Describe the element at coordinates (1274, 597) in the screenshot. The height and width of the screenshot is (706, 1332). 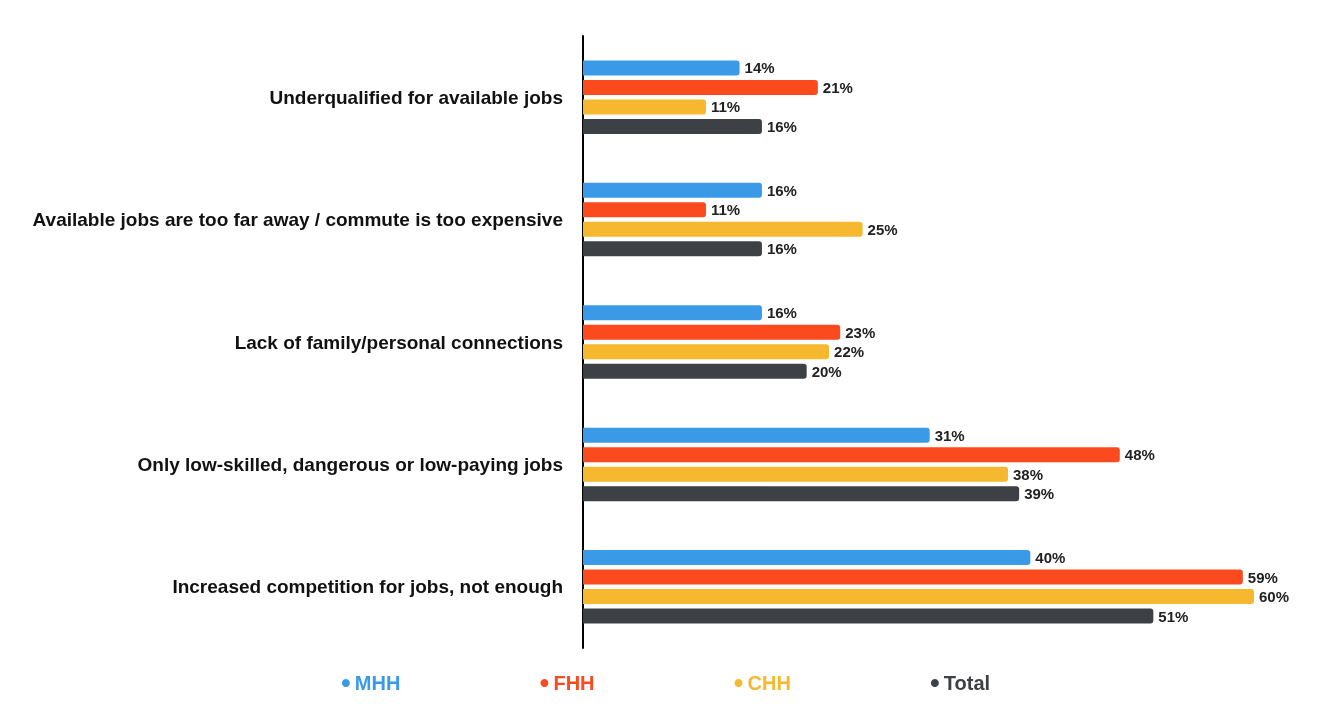
I see `data-label: 60%` at that location.